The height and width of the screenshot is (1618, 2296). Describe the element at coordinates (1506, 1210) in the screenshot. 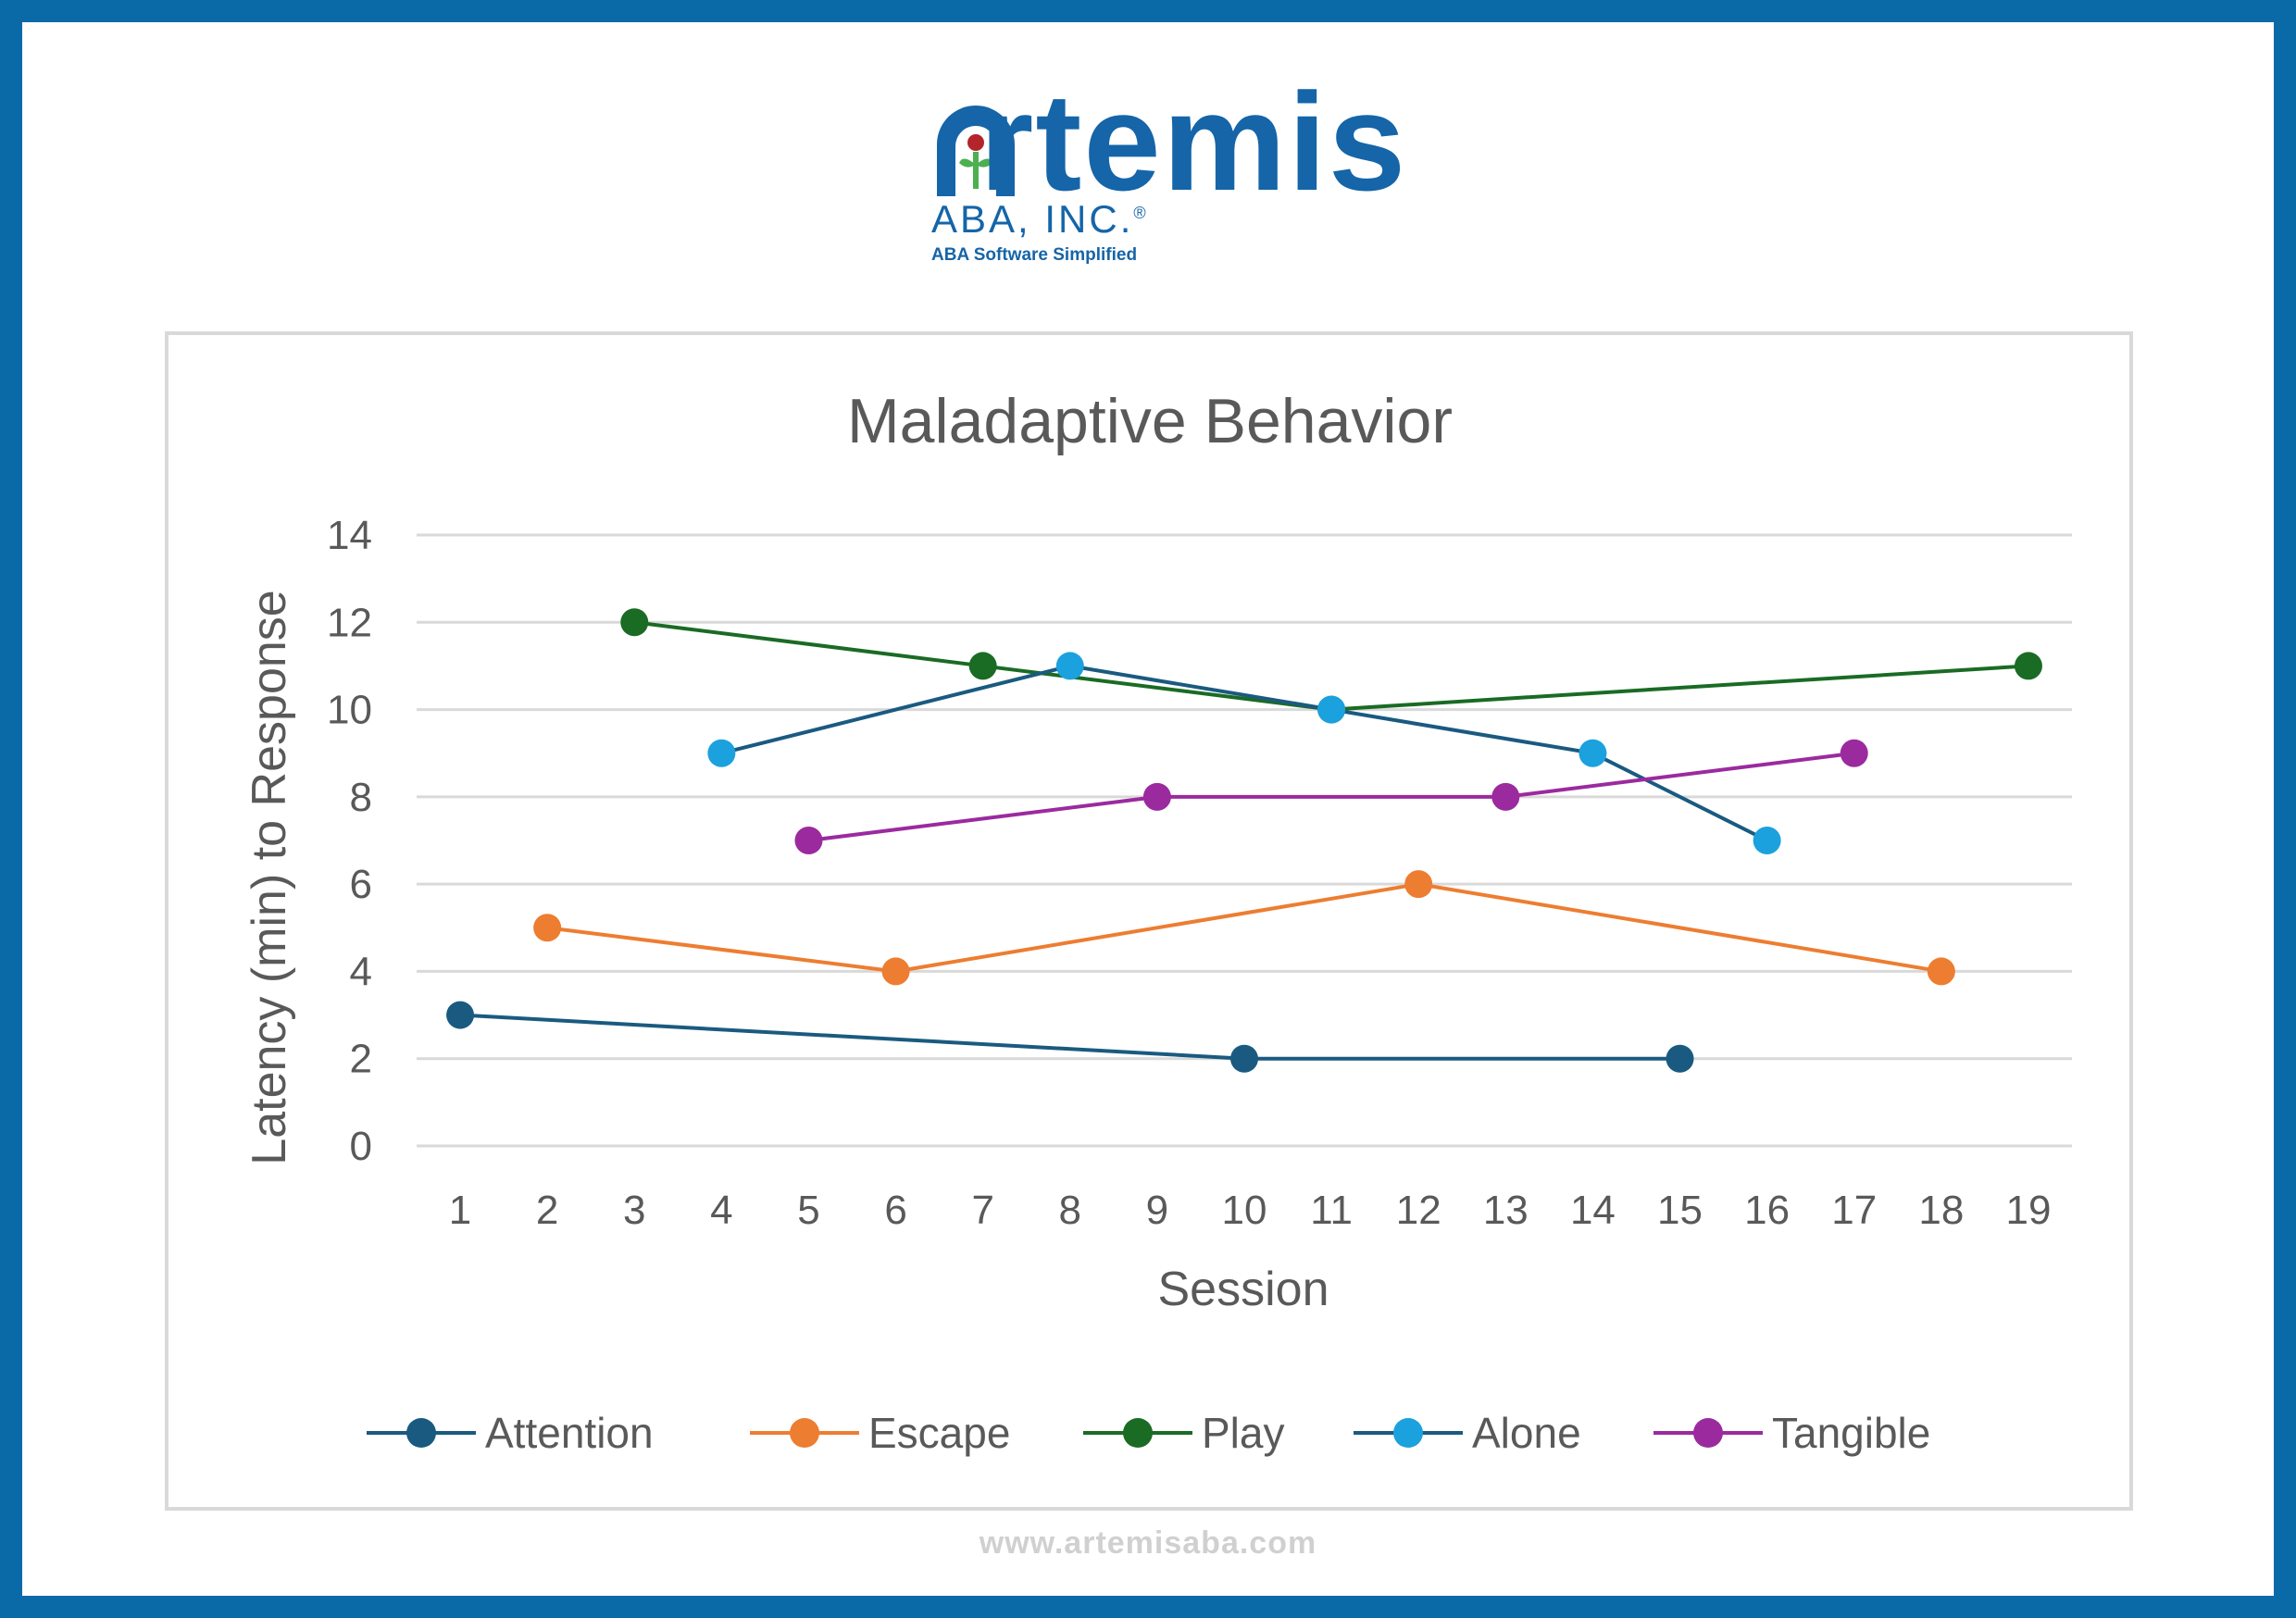

I see `x-tick-label: 13` at that location.